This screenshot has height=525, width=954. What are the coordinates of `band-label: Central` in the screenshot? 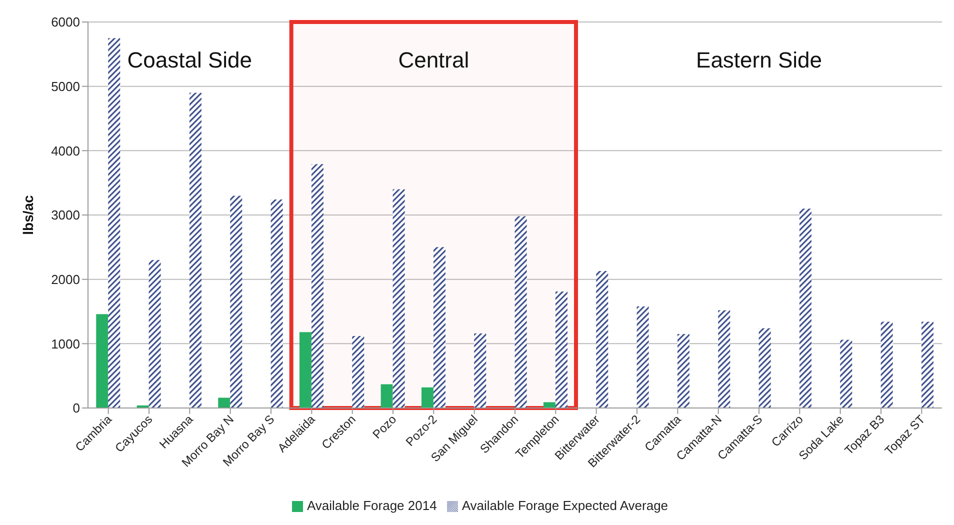 It's located at (434, 60).